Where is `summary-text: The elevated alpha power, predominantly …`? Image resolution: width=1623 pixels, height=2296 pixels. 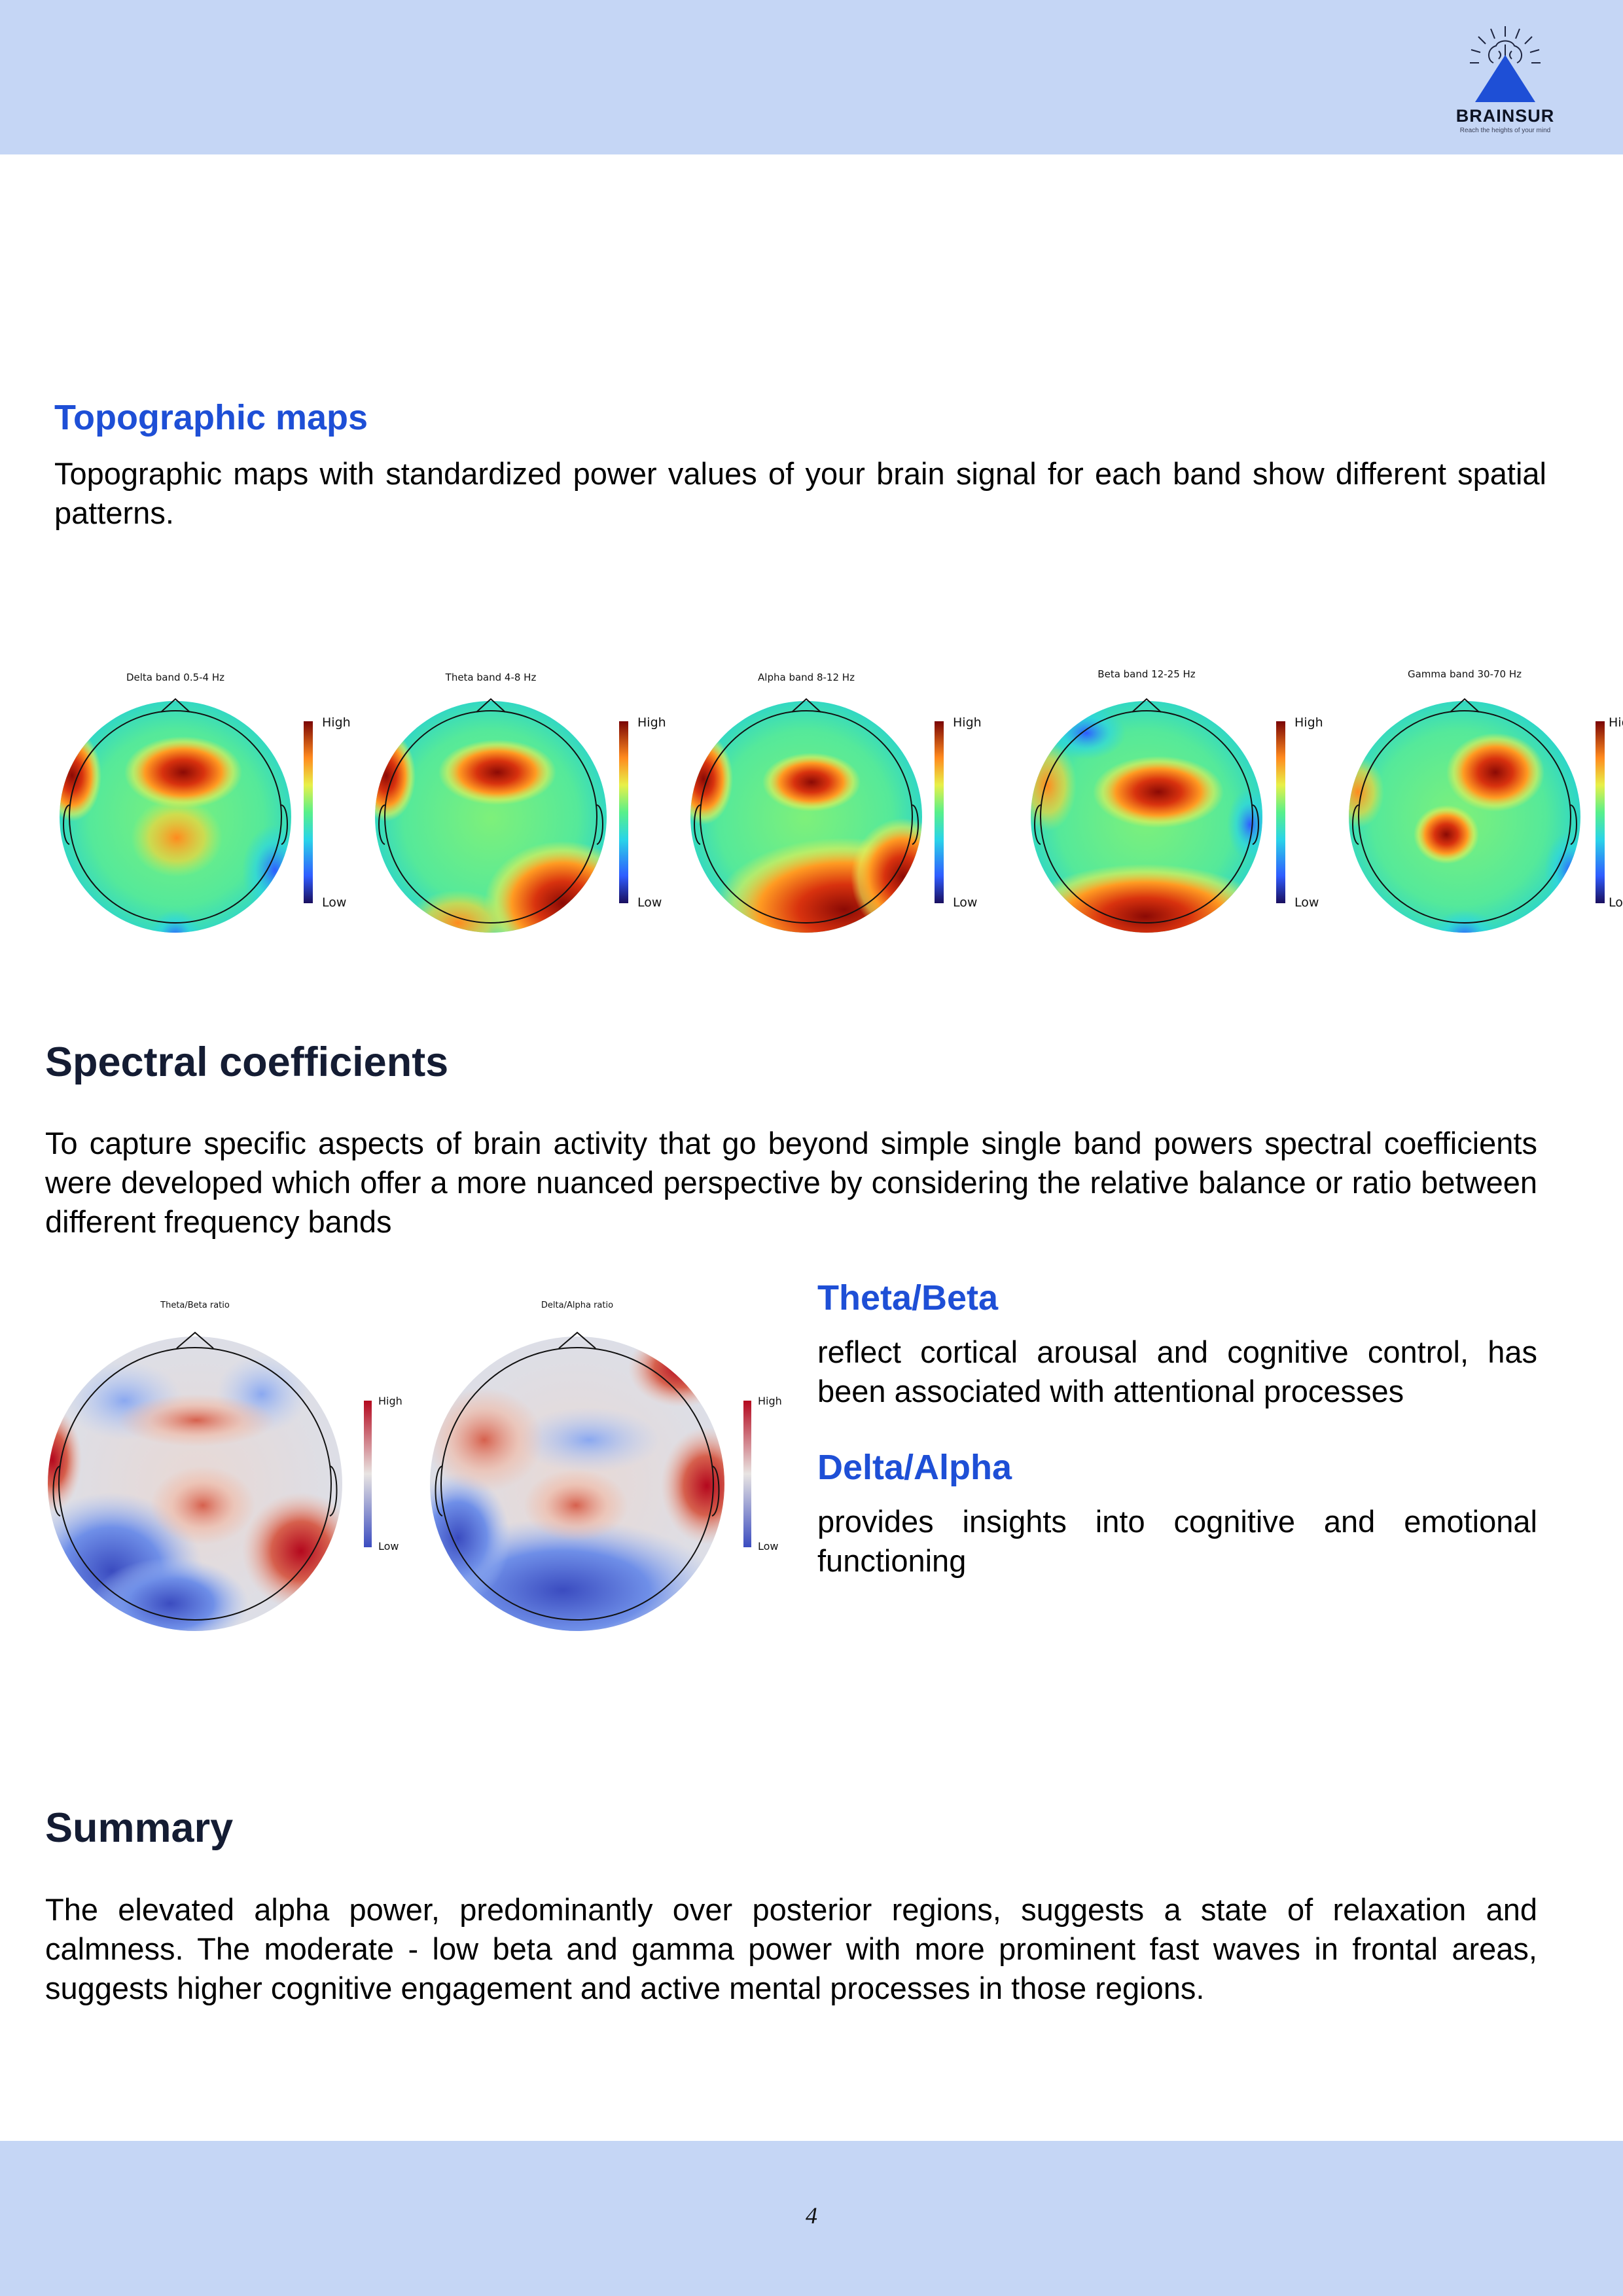
summary-text: The elevated alpha power, predominantly … is located at coordinates (791, 1948).